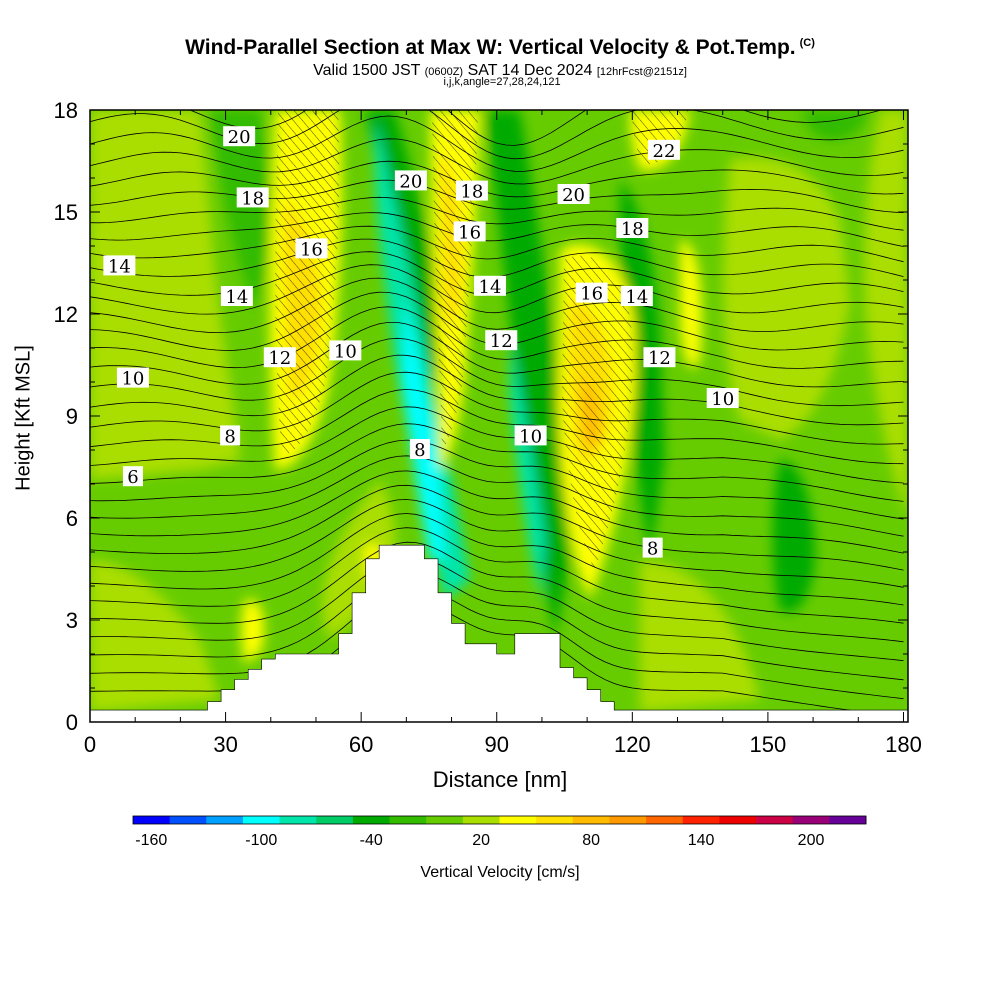 This screenshot has width=1000, height=1000. Describe the element at coordinates (145, 250) in the screenshot. I see `light-green-region-upper-left` at that location.